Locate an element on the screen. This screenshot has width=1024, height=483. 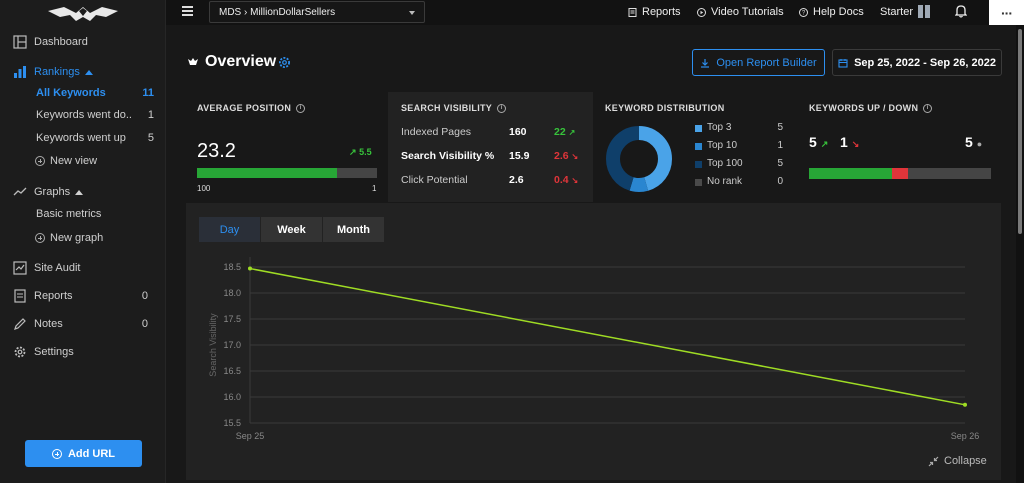
site-selector: MDS › MillionDollarSellers is located at coordinates (317, 12).